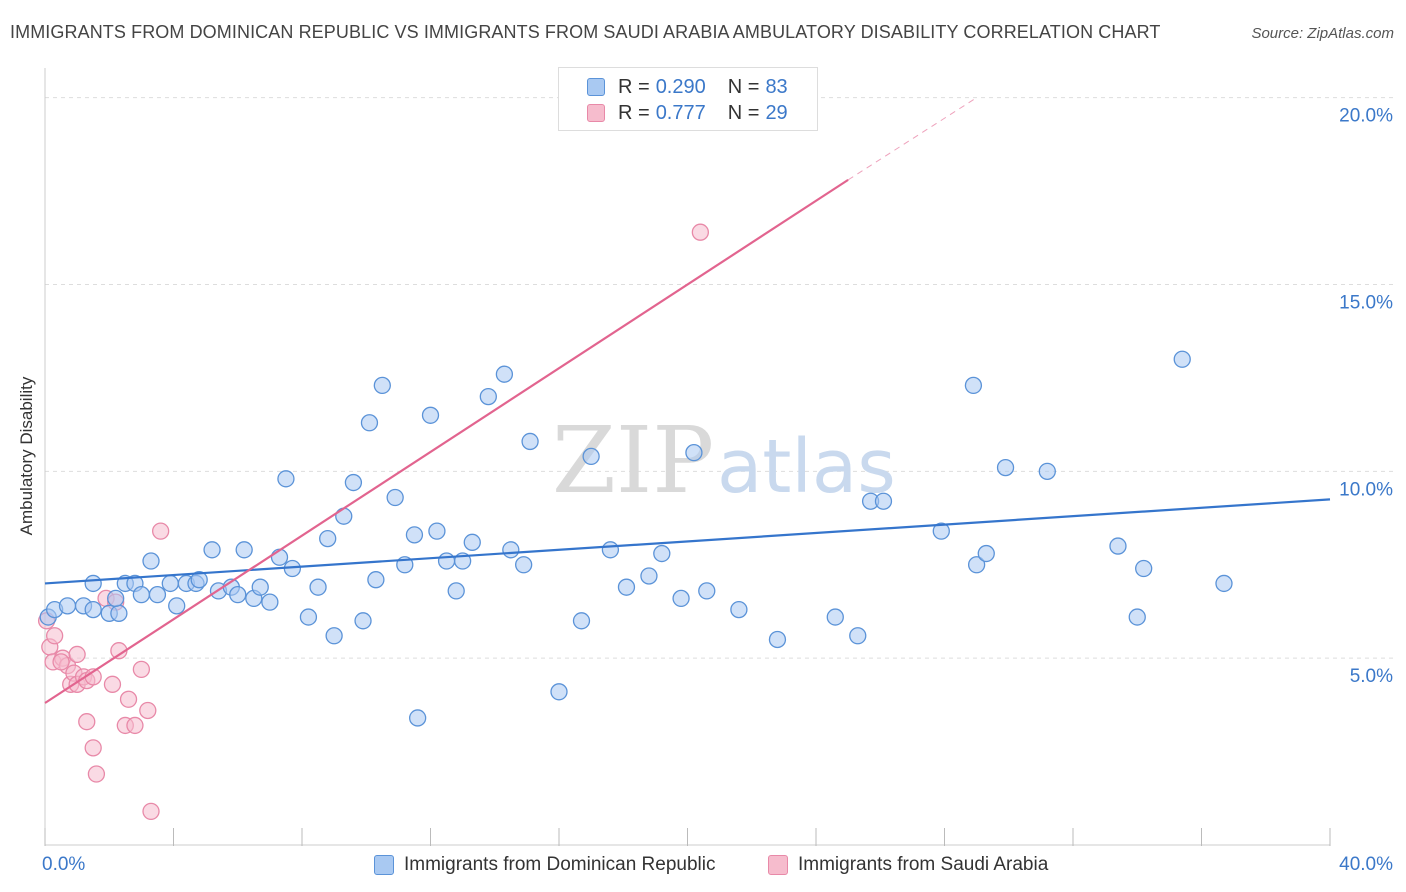 Image resolution: width=1406 pixels, height=892 pixels. Describe the element at coordinates (908, 865) in the screenshot. I see `bottom-legend-saudi: Immigrants from Saudi Arabia` at that location.